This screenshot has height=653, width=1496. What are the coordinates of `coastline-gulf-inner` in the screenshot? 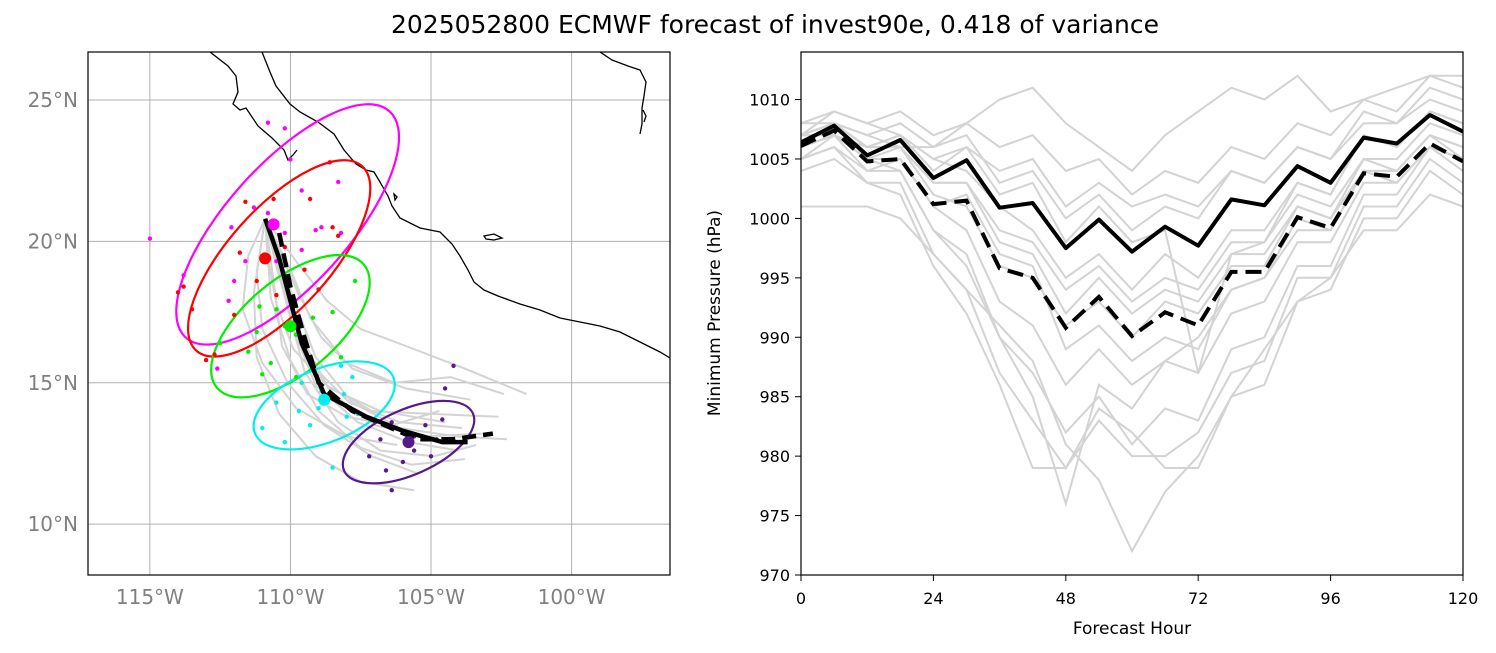 It's located at (644, 116).